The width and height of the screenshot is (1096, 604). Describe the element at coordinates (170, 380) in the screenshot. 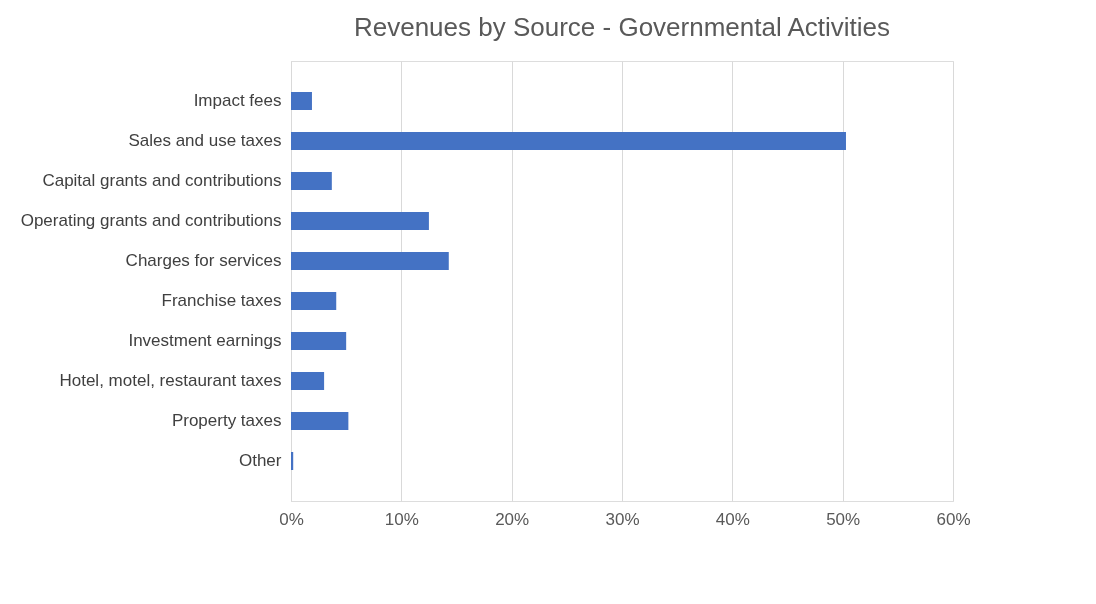

I see `y-tick-label: Hotel, motel, restaurant taxes` at that location.